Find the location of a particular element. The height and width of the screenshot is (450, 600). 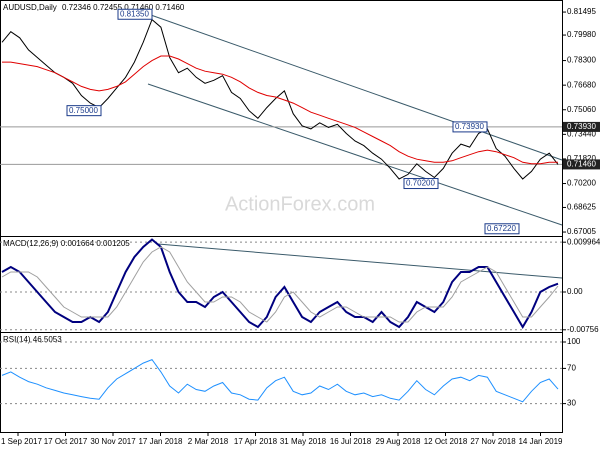

x-tick-label: 29 Aug 2018 is located at coordinates (398, 441).